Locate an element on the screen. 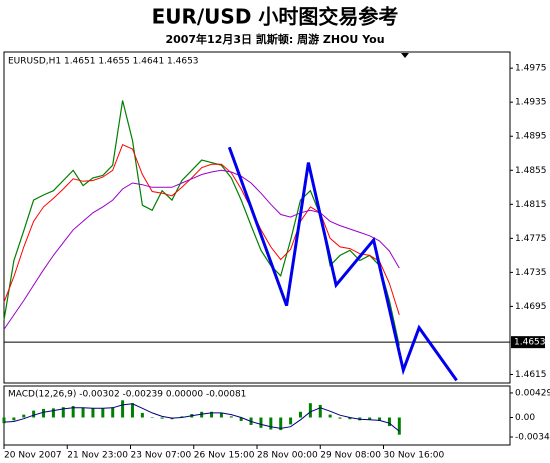  x-tick-label: 26 Nov 15:00 is located at coordinates (224, 456).